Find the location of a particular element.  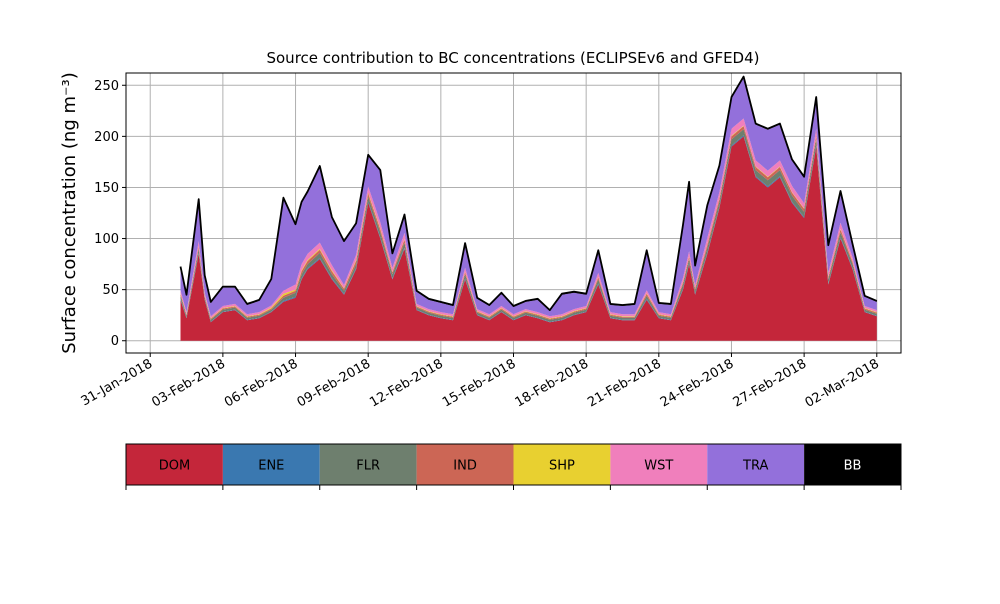

legend-label-wst: WST is located at coordinates (658, 466).